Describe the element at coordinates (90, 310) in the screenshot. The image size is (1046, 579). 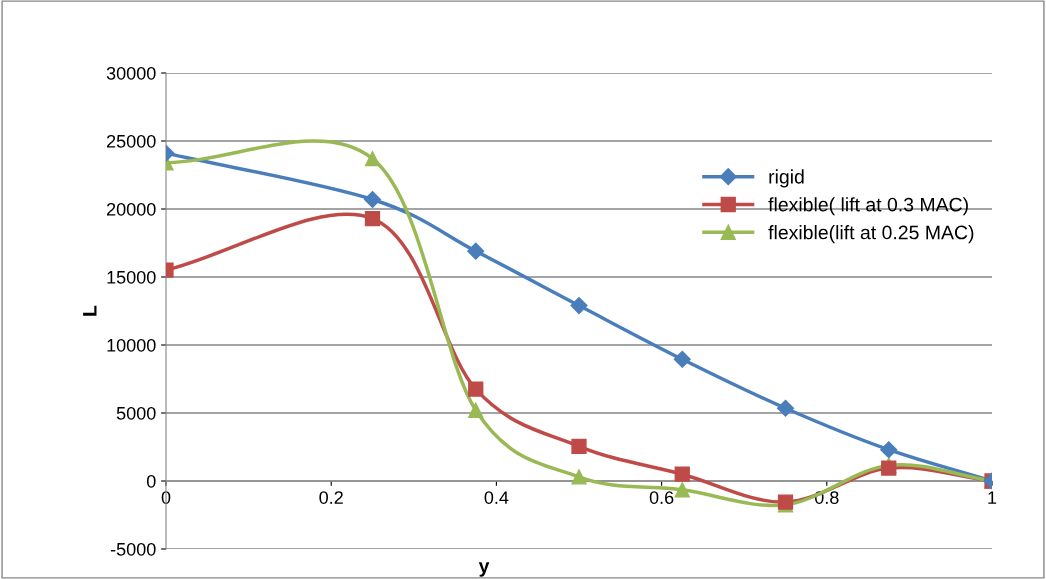
I see `y-axis-title: L` at that location.